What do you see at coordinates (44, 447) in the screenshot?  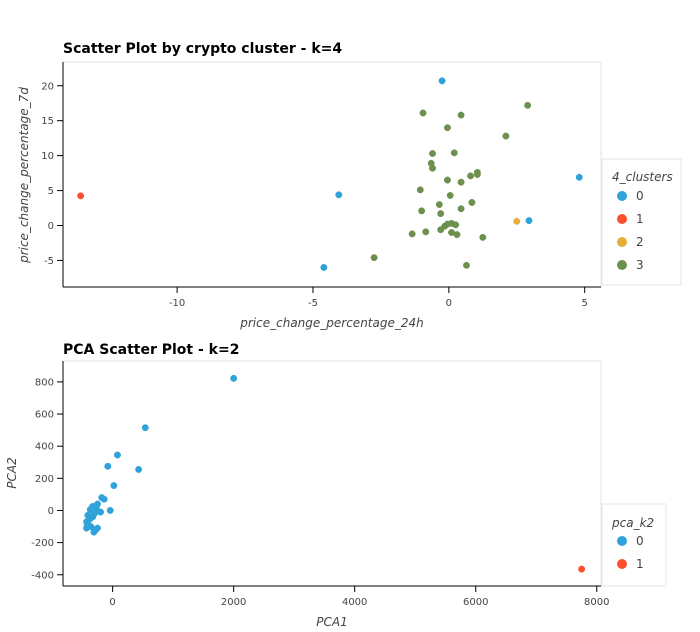 I see `chart-2-y-tick-label: 400` at bounding box center [44, 447].